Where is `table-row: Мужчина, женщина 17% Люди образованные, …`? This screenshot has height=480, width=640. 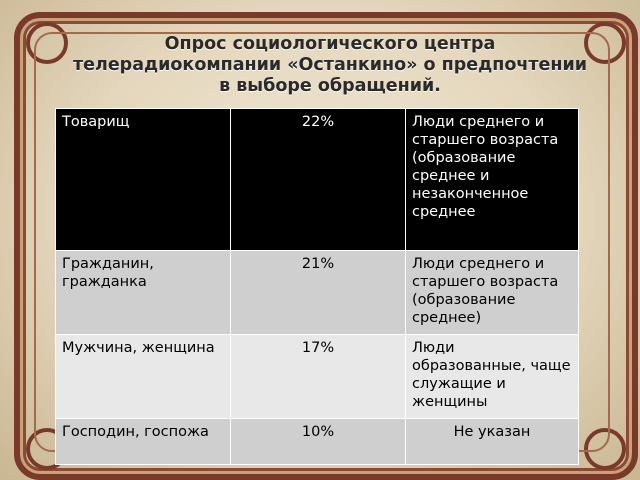 table-row: Мужчина, женщина 17% Люди образованные, … is located at coordinates (317, 376).